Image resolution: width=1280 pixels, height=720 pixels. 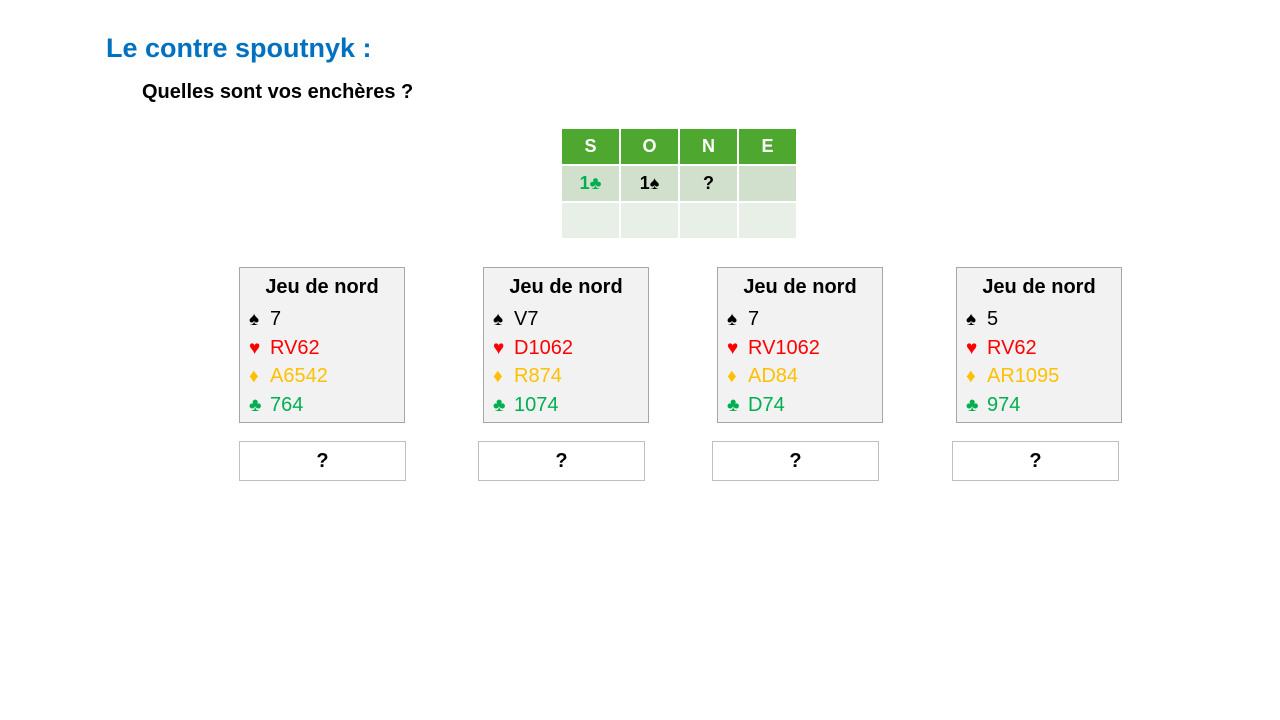 What do you see at coordinates (322, 405) in the screenshot?
I see `suit-line-clubs: ♣ 764` at bounding box center [322, 405].